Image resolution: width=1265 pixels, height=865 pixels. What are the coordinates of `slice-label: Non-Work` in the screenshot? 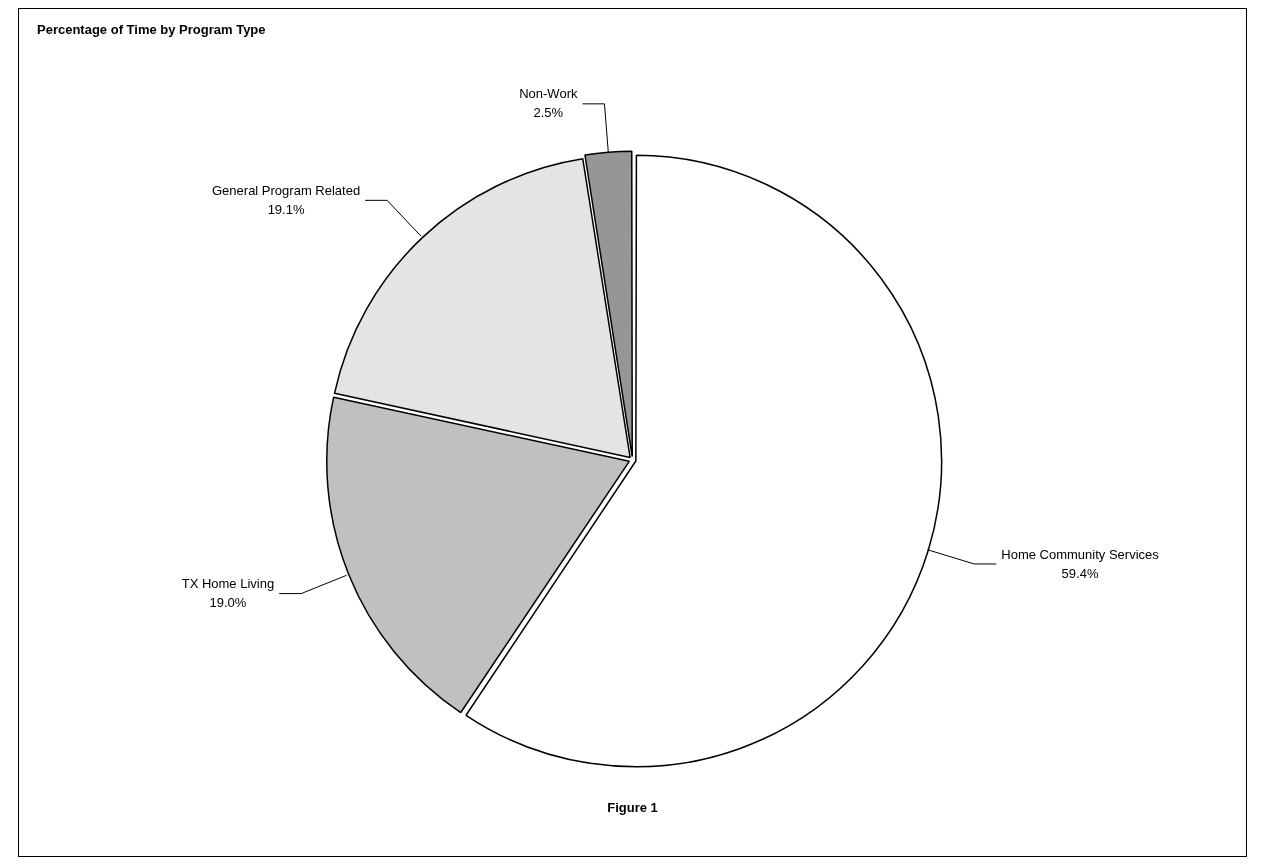 It's located at (548, 94).